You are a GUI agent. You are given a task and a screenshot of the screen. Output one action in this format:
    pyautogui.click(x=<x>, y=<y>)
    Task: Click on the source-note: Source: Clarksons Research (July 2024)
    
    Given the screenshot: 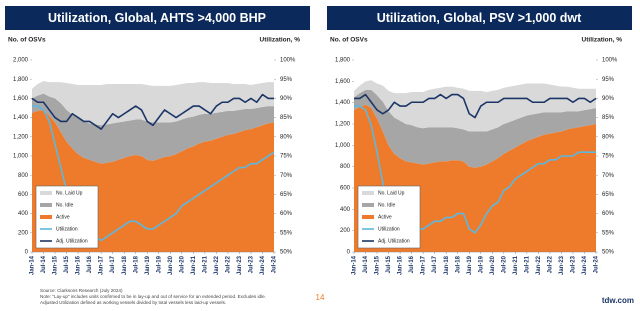 What is the action you would take?
    pyautogui.click(x=81, y=290)
    